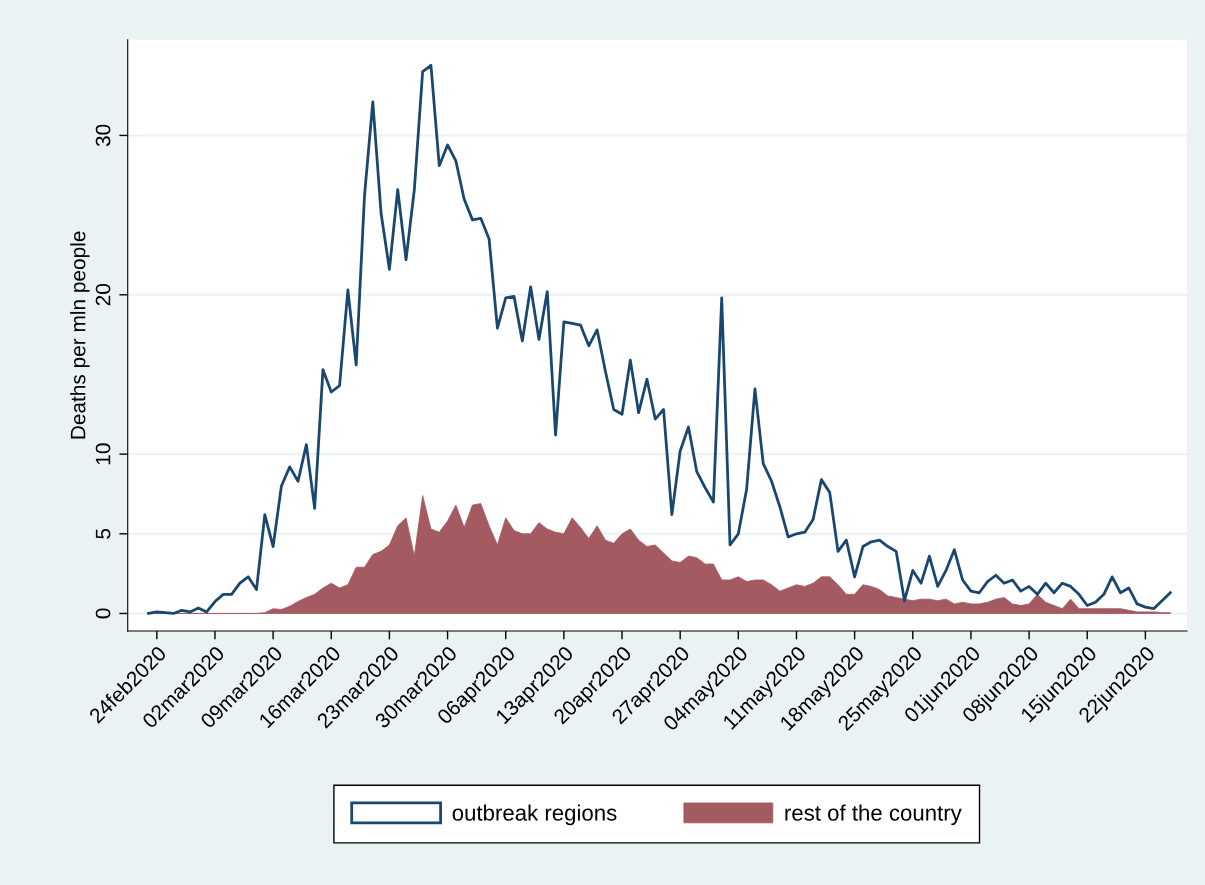 The height and width of the screenshot is (885, 1205). What do you see at coordinates (103, 295) in the screenshot?
I see `y-tick-label: 20` at bounding box center [103, 295].